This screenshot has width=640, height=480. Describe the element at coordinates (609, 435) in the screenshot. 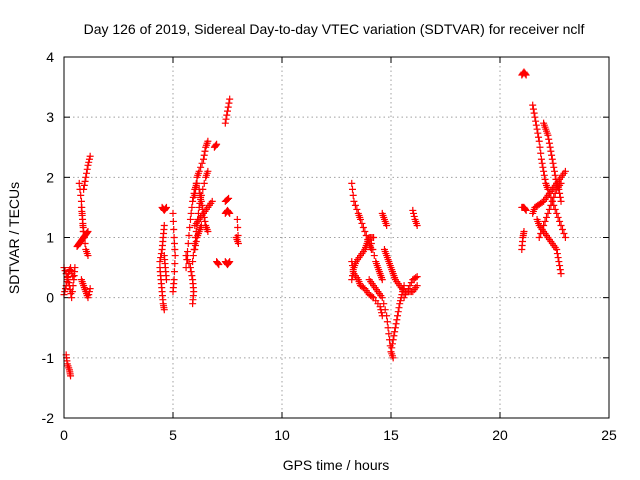

I see `x-tick-label: 25` at that location.